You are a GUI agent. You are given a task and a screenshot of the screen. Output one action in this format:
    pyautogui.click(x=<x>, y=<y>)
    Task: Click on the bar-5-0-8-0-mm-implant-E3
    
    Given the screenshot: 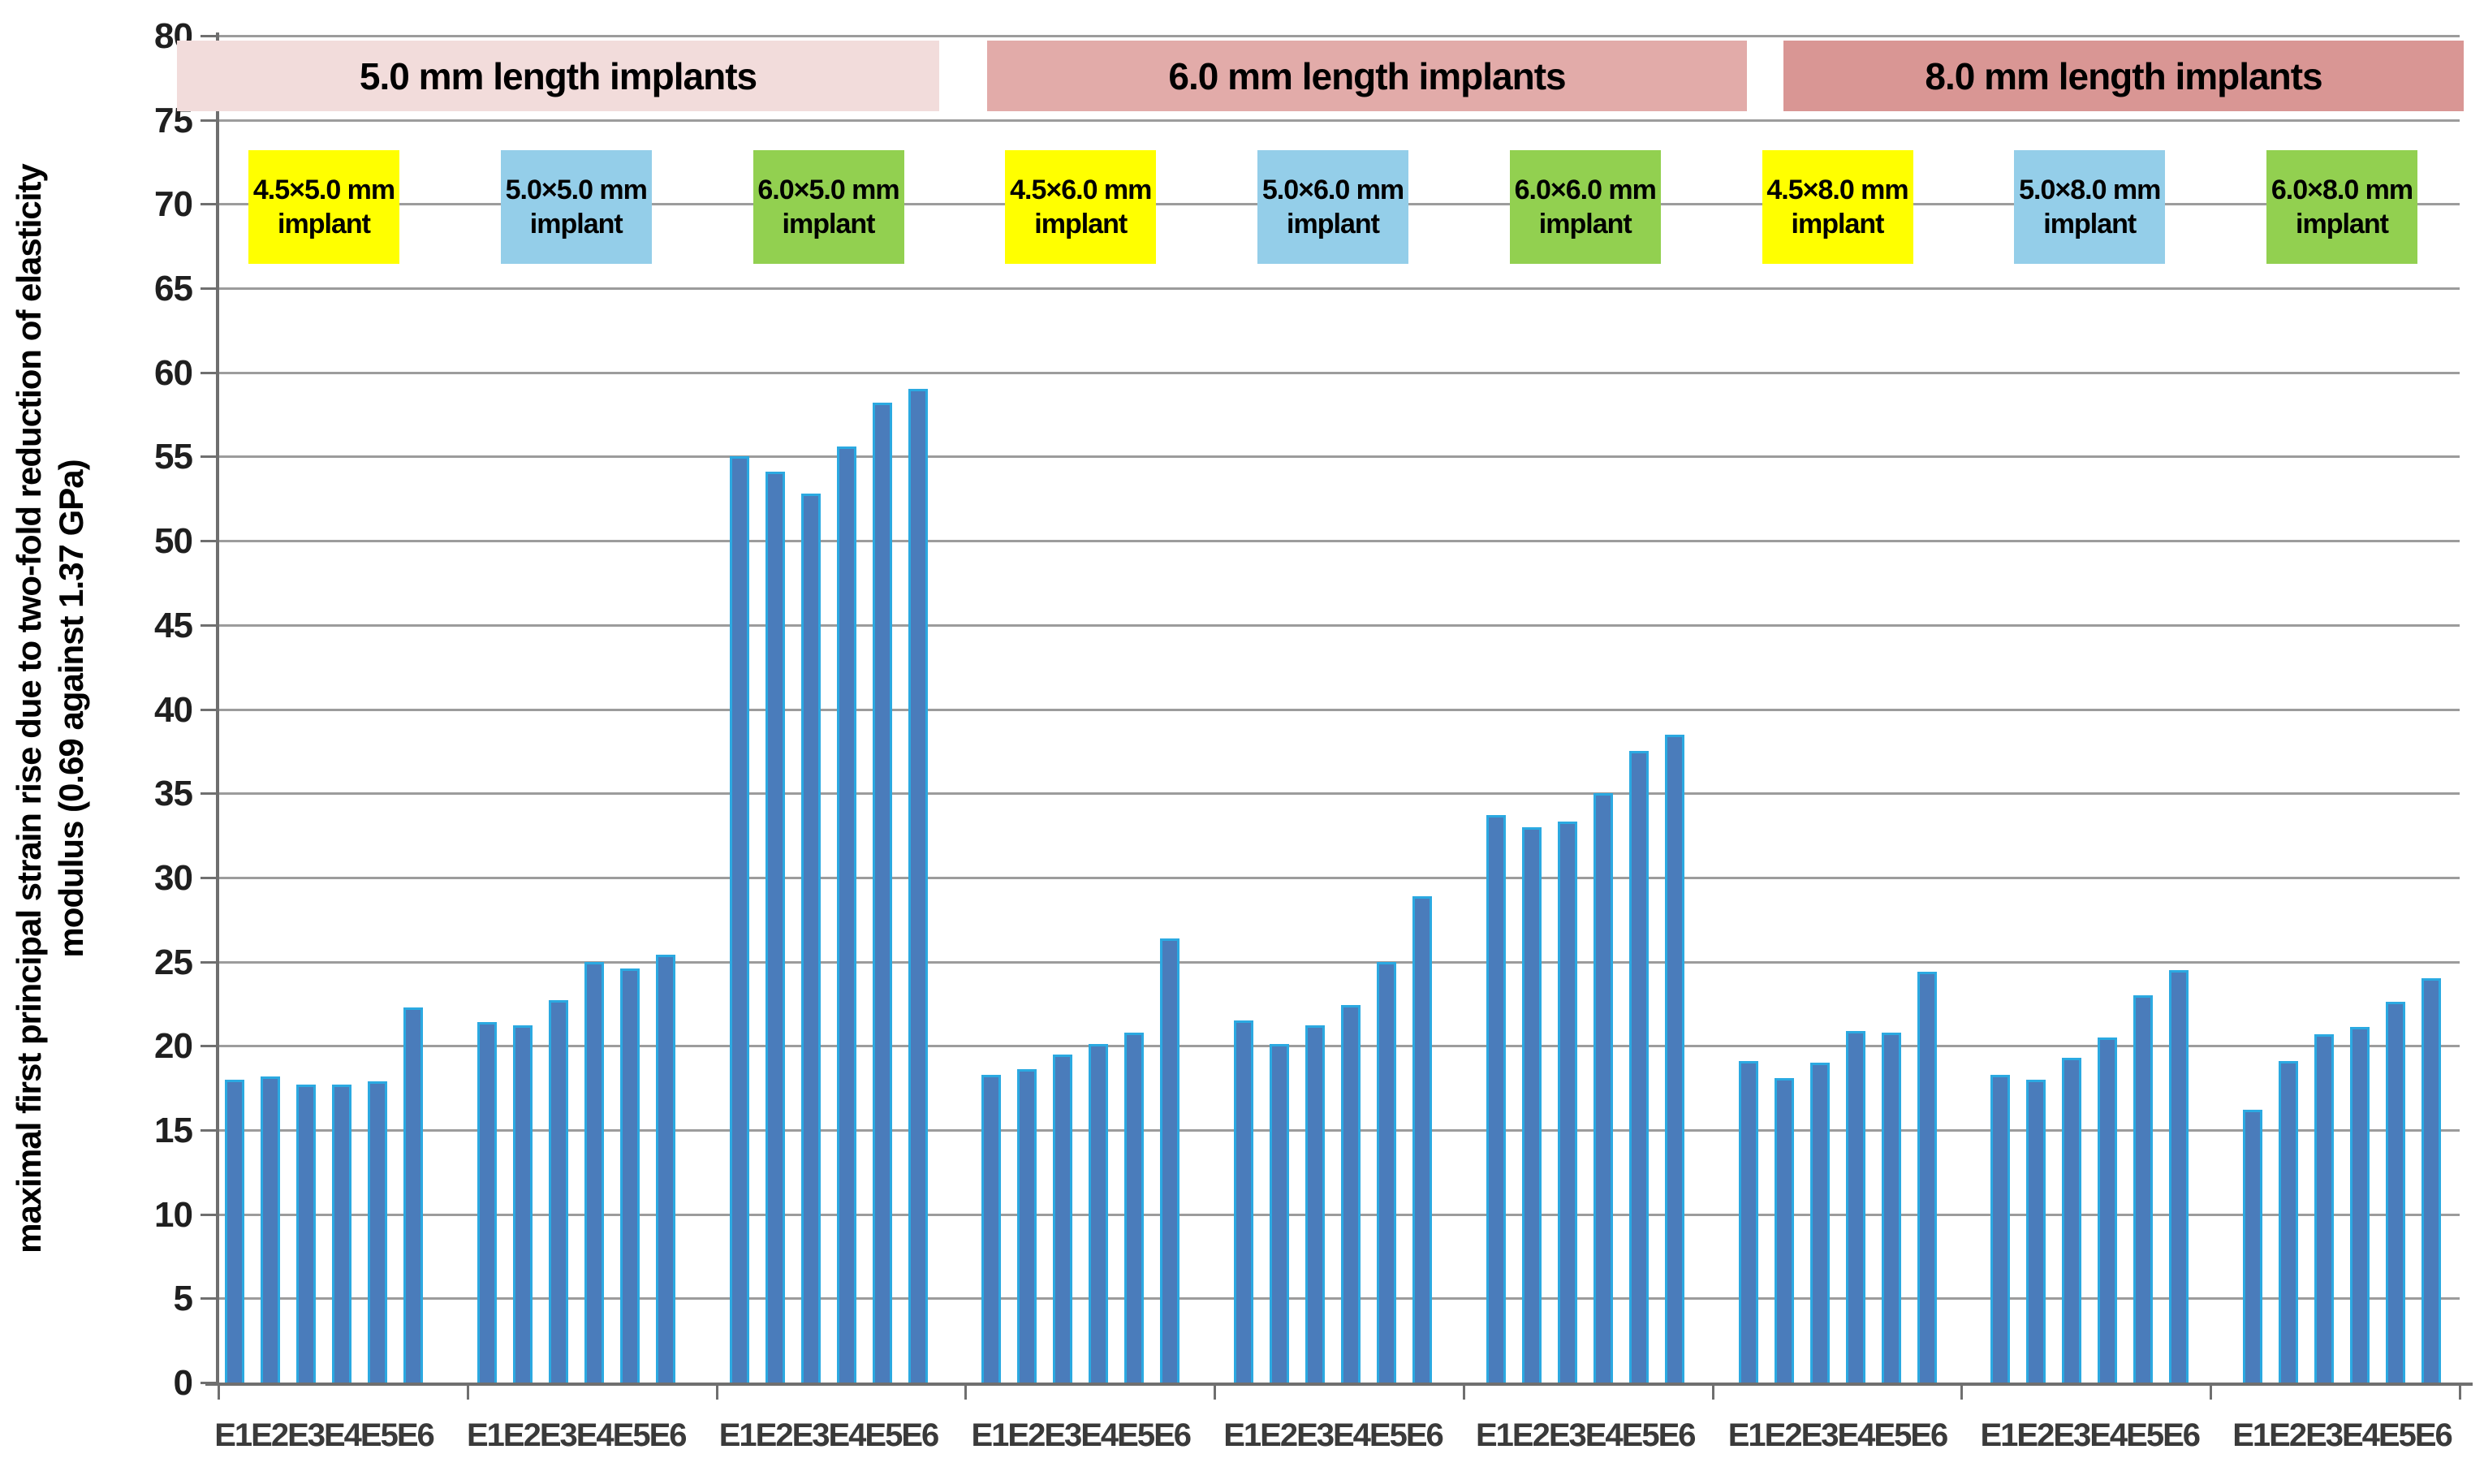 What is the action you would take?
    pyautogui.click(x=2072, y=1220)
    